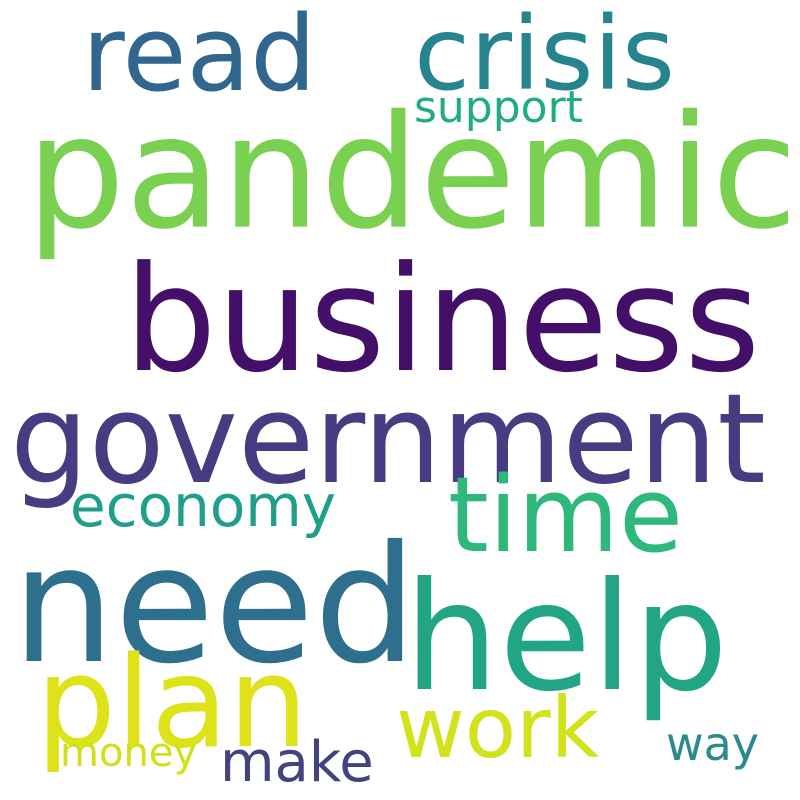 The width and height of the screenshot is (800, 800). What do you see at coordinates (129, 753) in the screenshot?
I see `word-money: money` at bounding box center [129, 753].